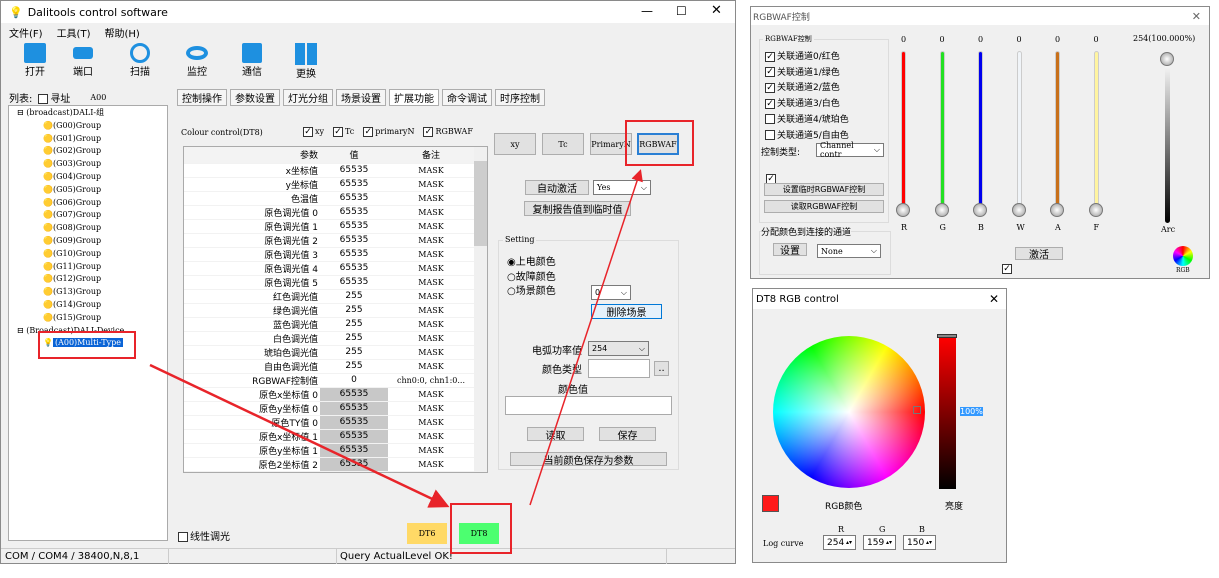 The image size is (1219, 578). What do you see at coordinates (563, 144) in the screenshot?
I see `tc-button: Tc` at bounding box center [563, 144].